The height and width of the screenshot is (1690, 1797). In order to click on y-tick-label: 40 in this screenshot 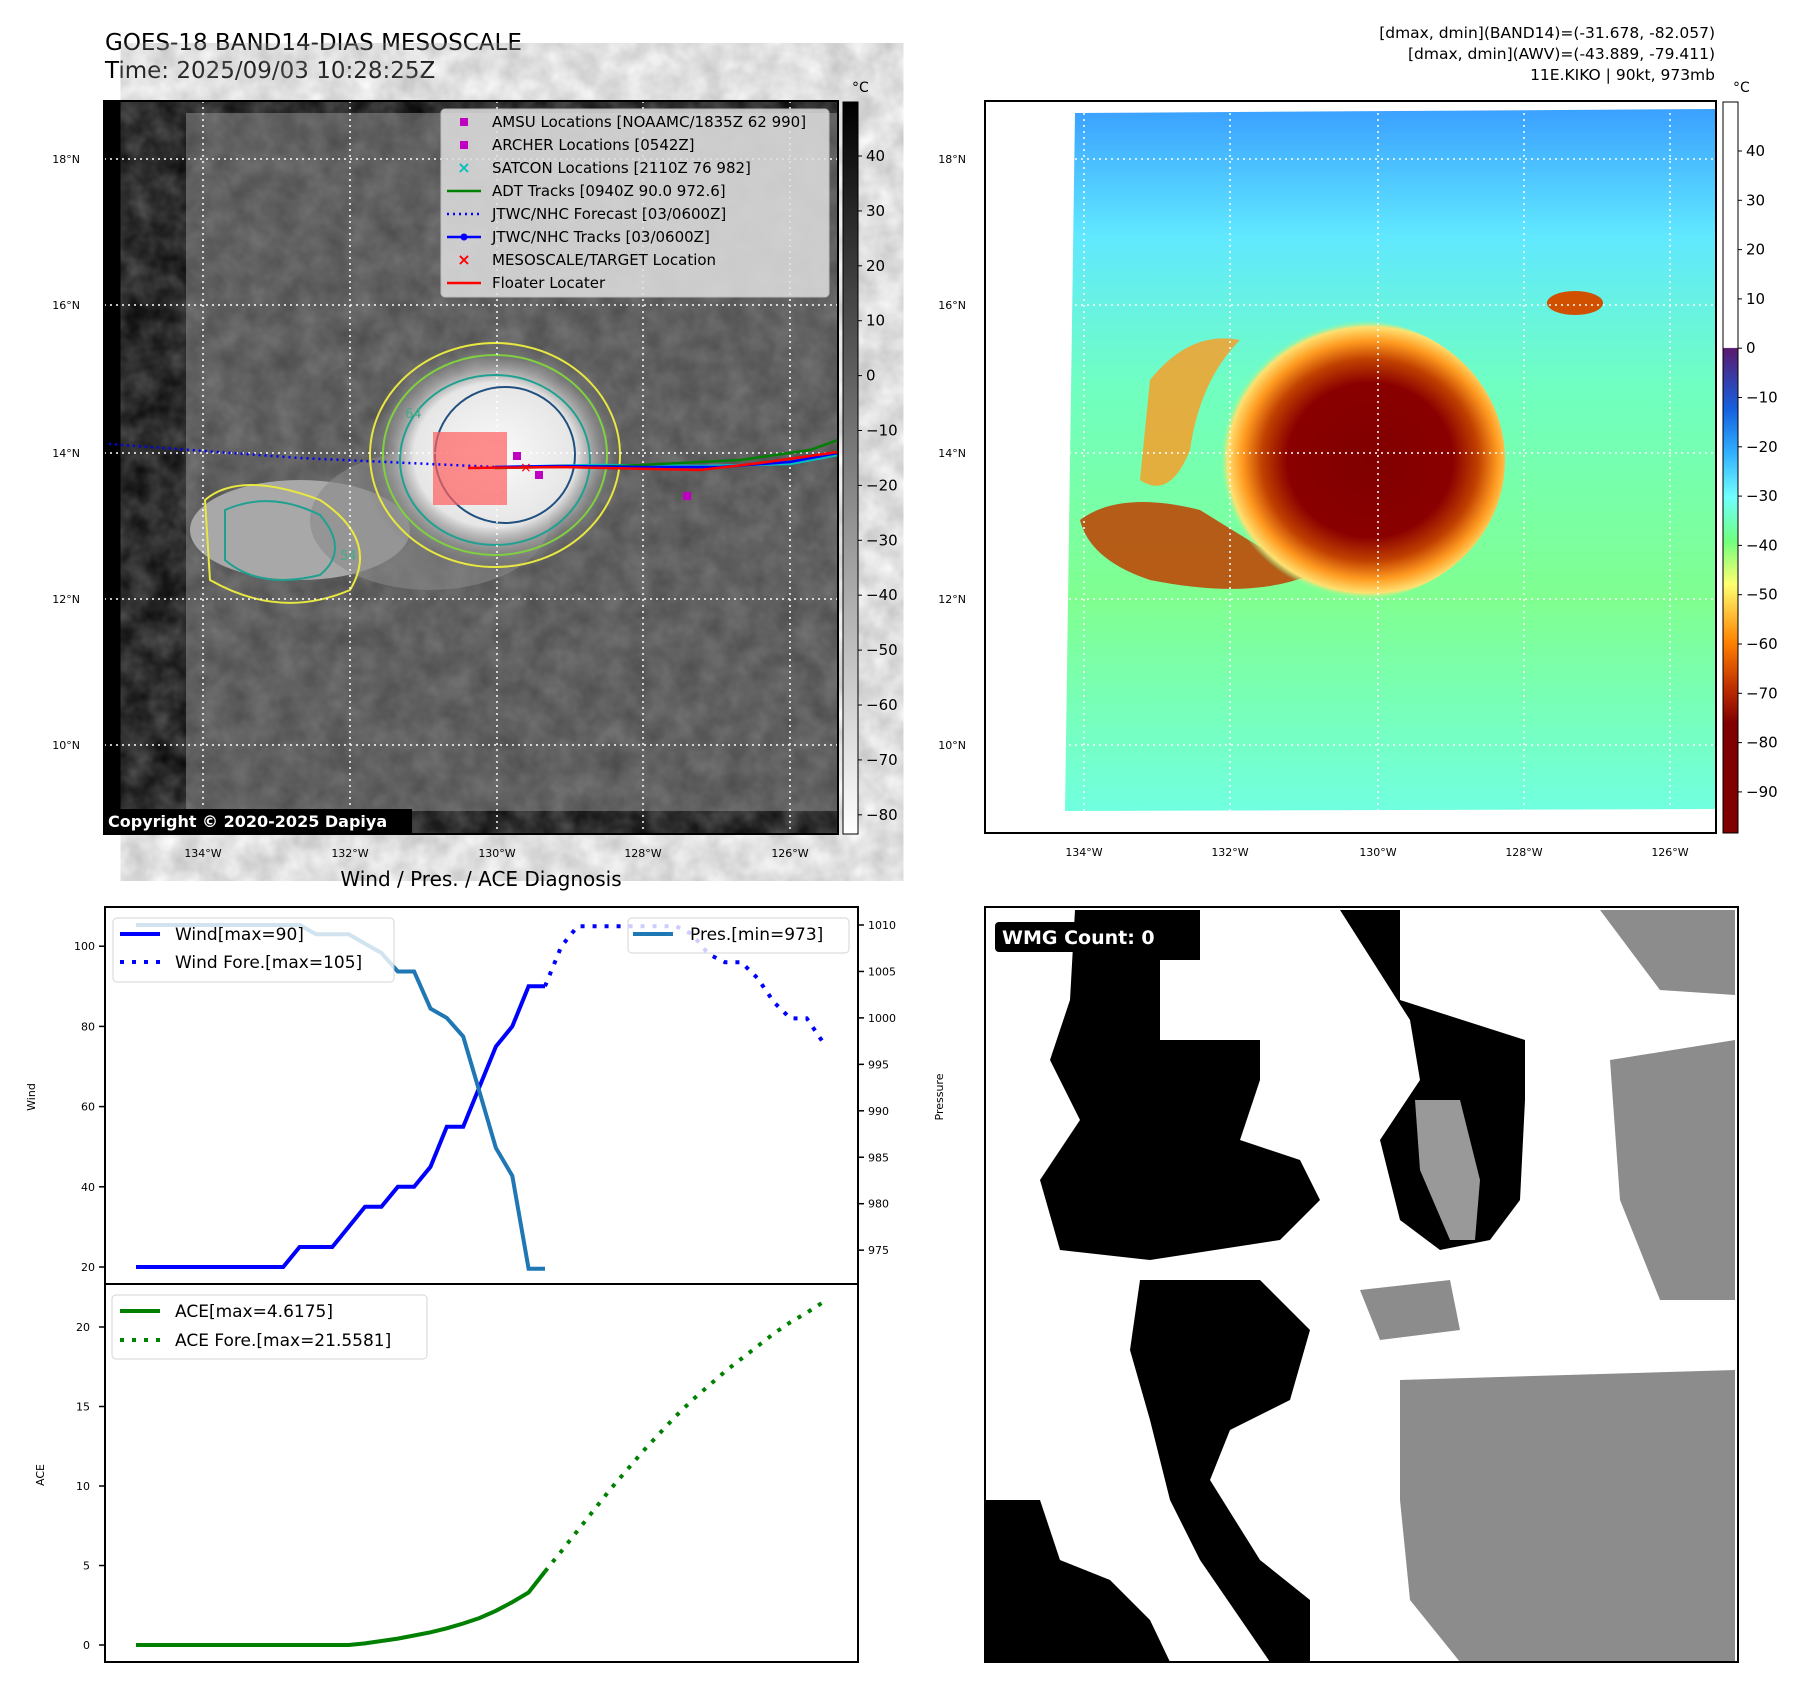, I will do `click(88, 1187)`.